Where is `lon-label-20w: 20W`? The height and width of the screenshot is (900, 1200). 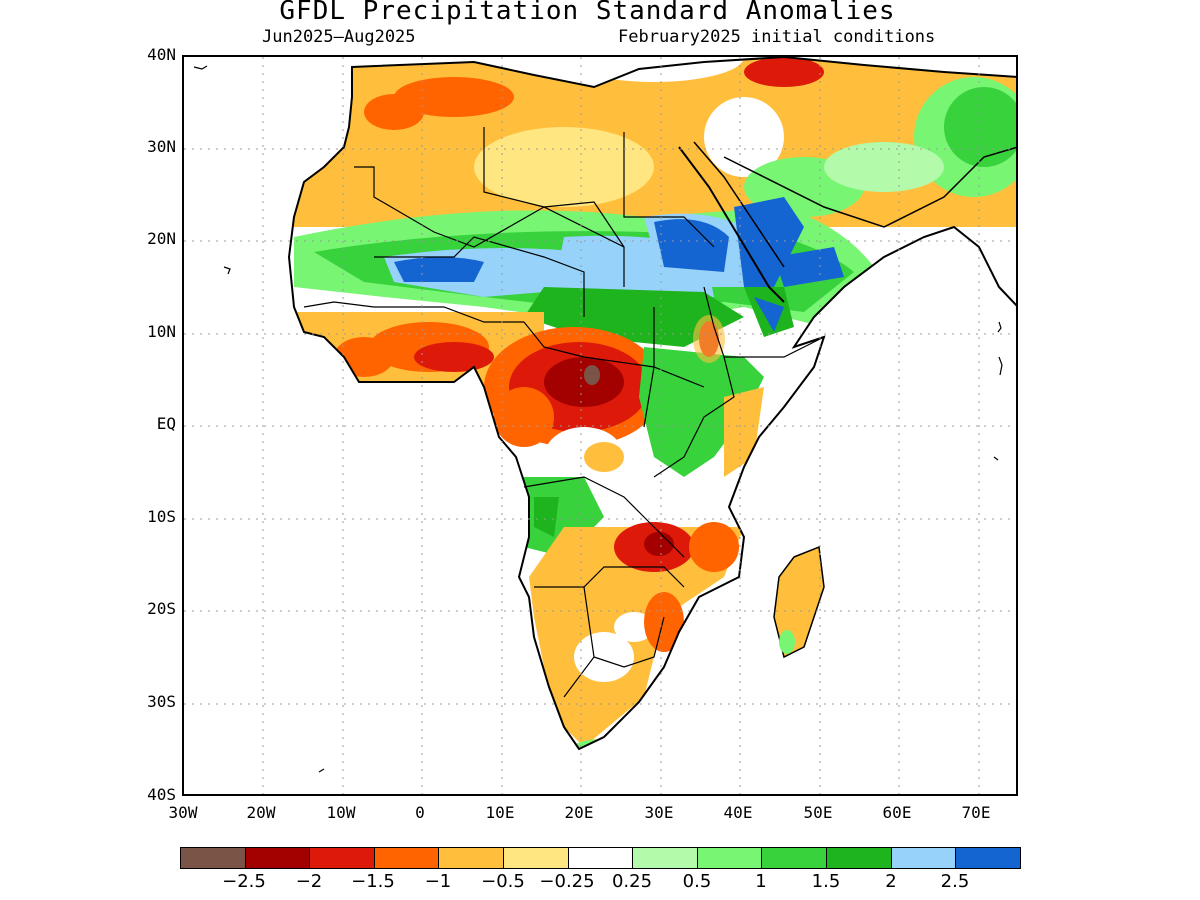
lon-label-20w: 20W is located at coordinates (261, 812).